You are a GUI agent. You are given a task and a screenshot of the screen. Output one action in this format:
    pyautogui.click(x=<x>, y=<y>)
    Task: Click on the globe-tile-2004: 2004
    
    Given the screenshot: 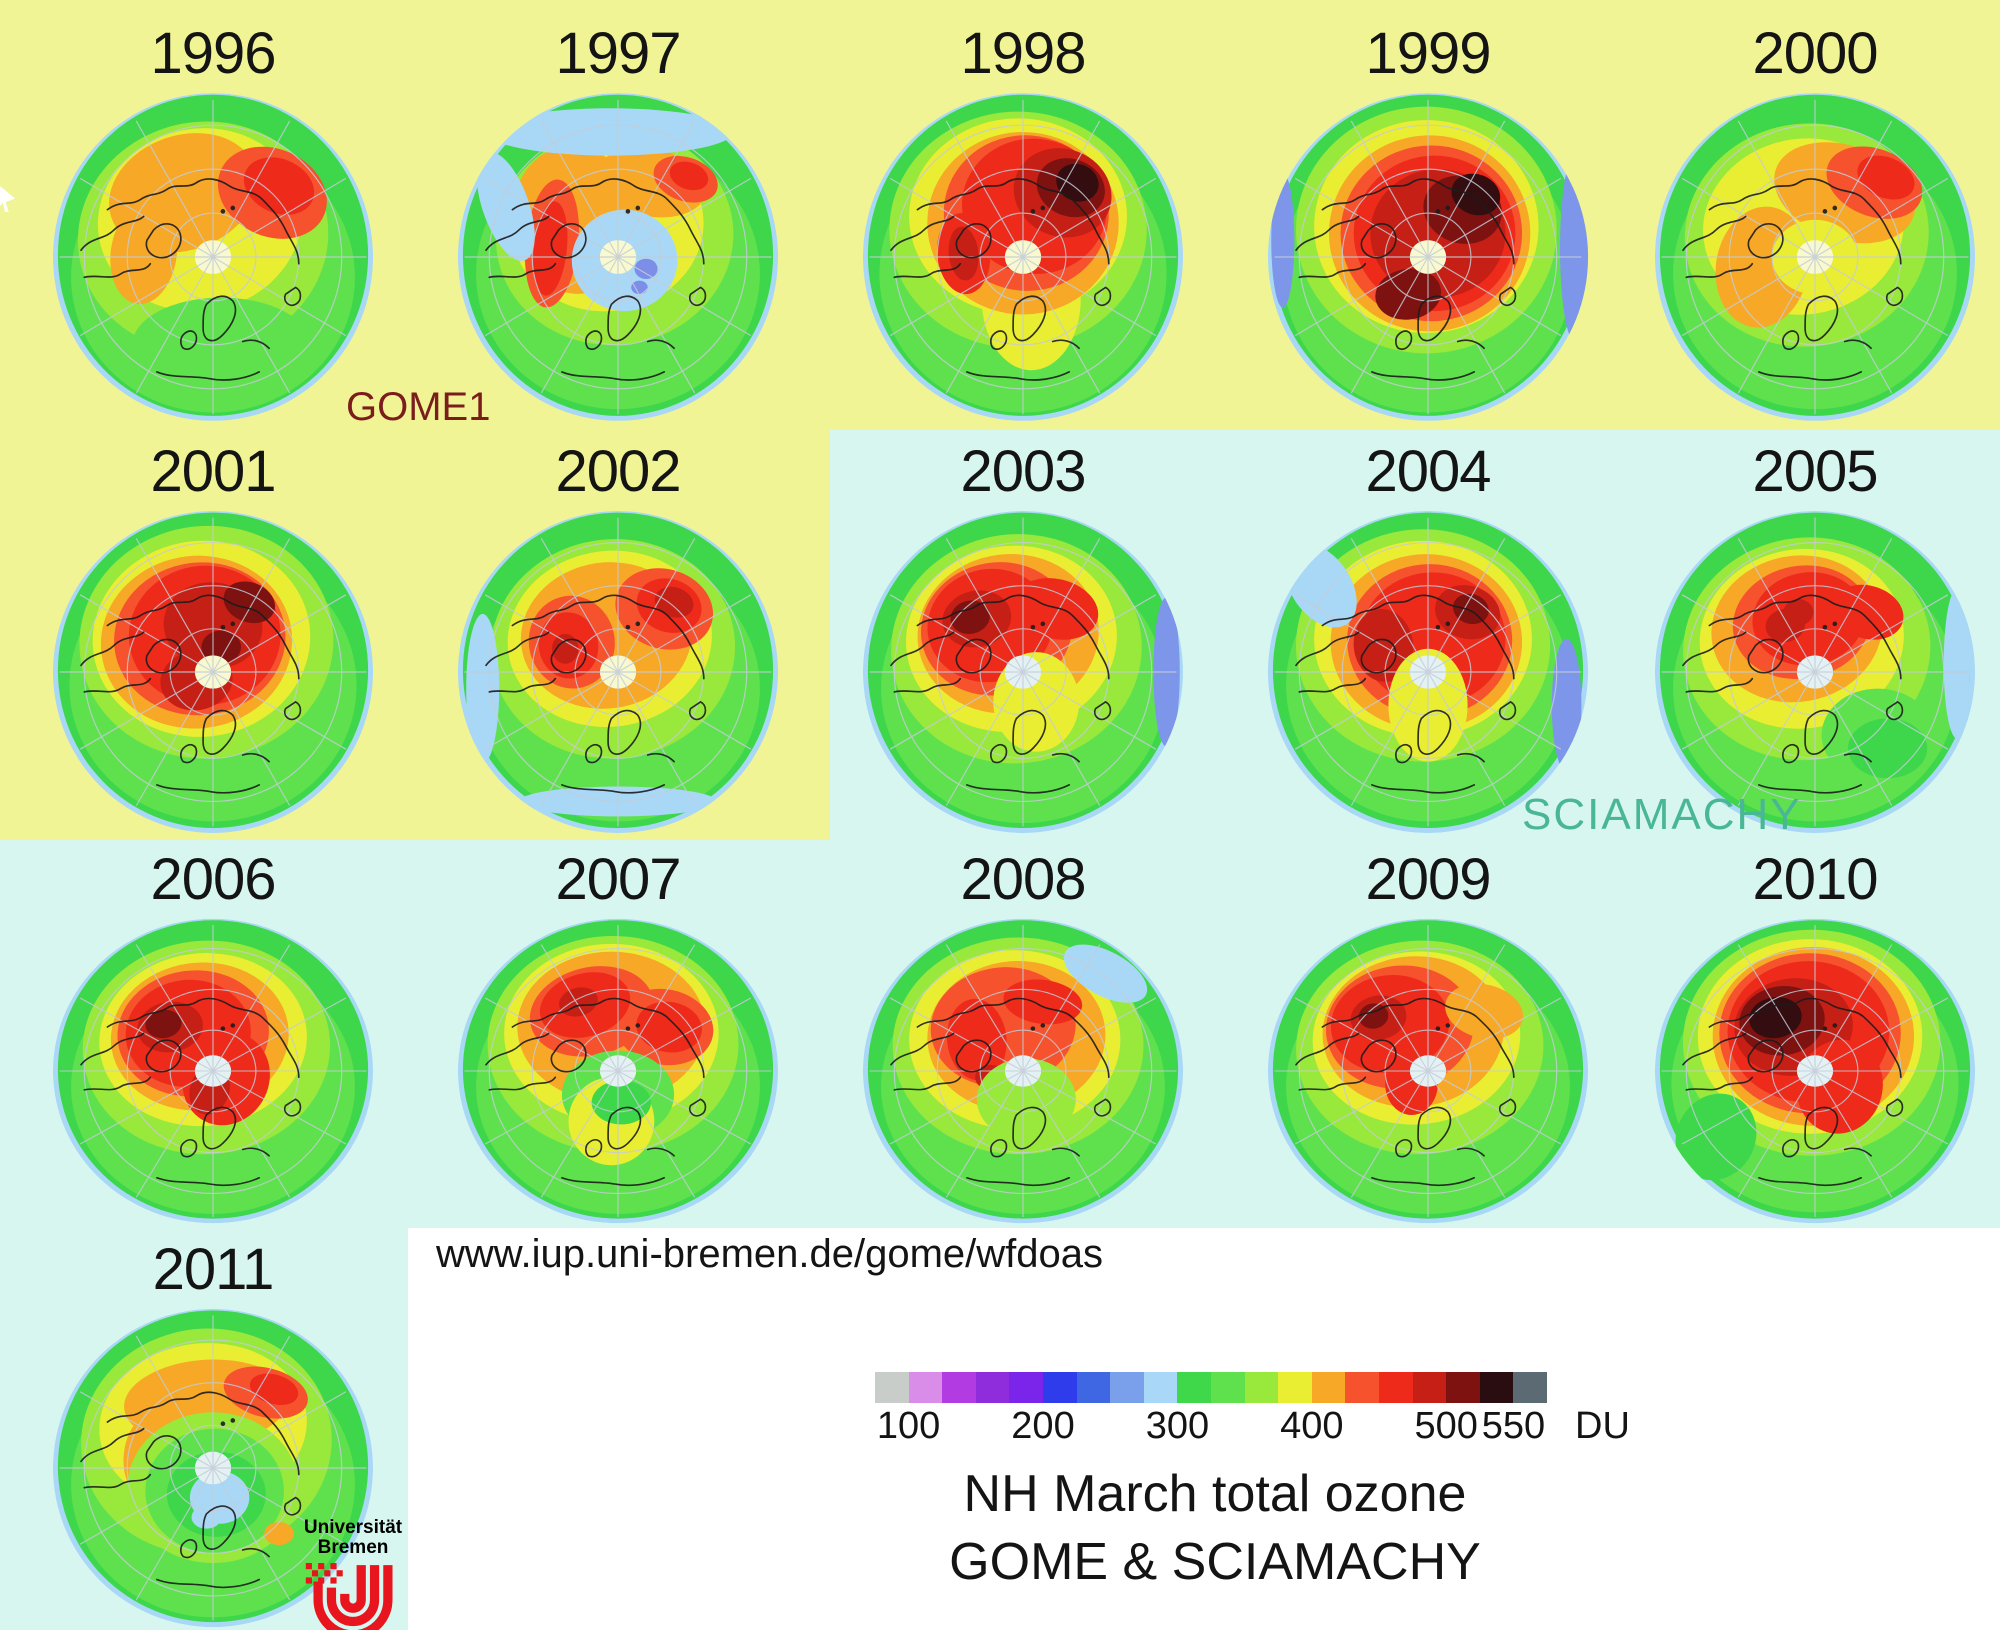 What is the action you would take?
    pyautogui.click(x=1428, y=639)
    